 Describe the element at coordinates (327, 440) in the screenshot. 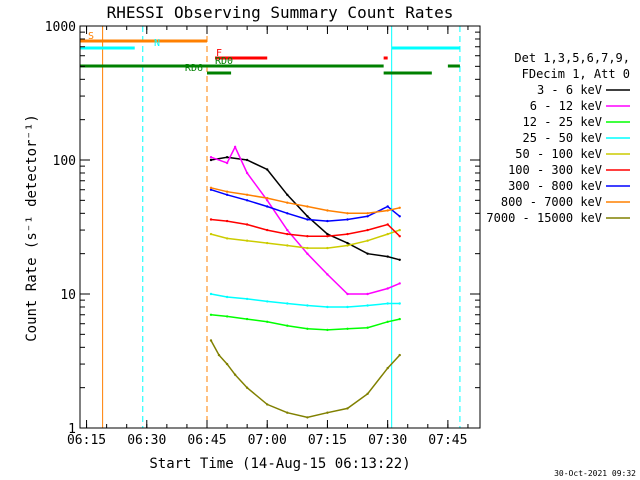

I see `x-tick-label: 07:15` at that location.